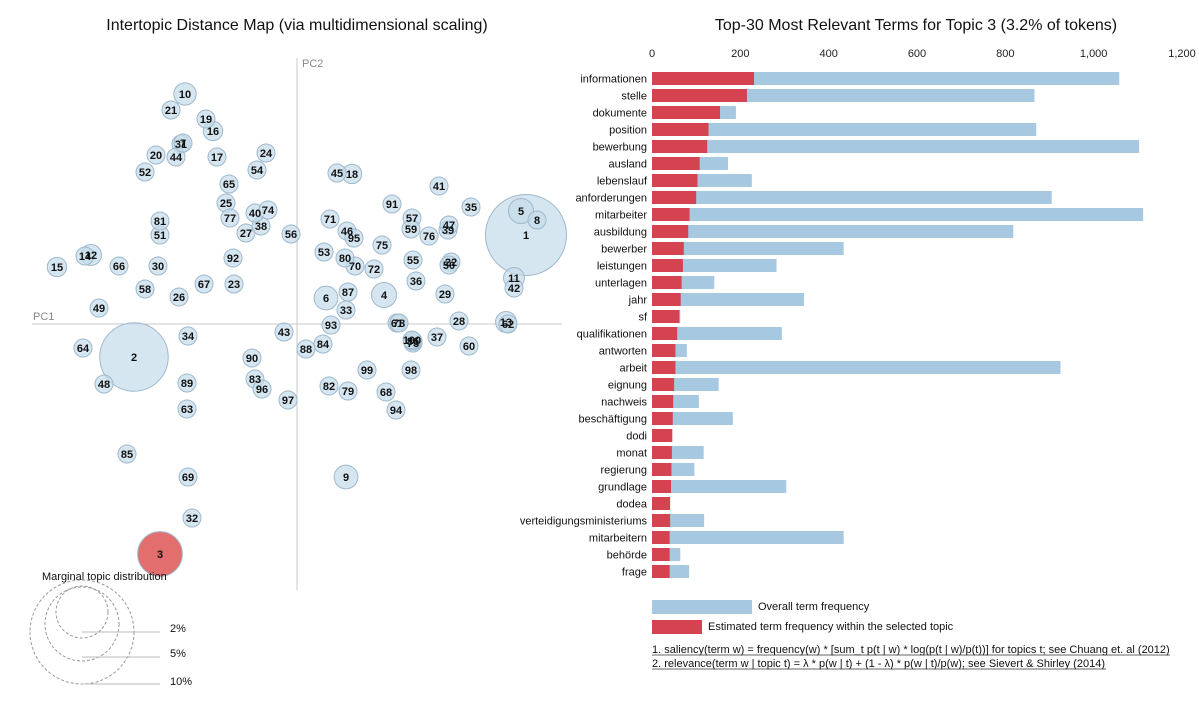 This screenshot has height=701, width=1199. I want to click on term-label-antworten: antworten, so click(623, 352).